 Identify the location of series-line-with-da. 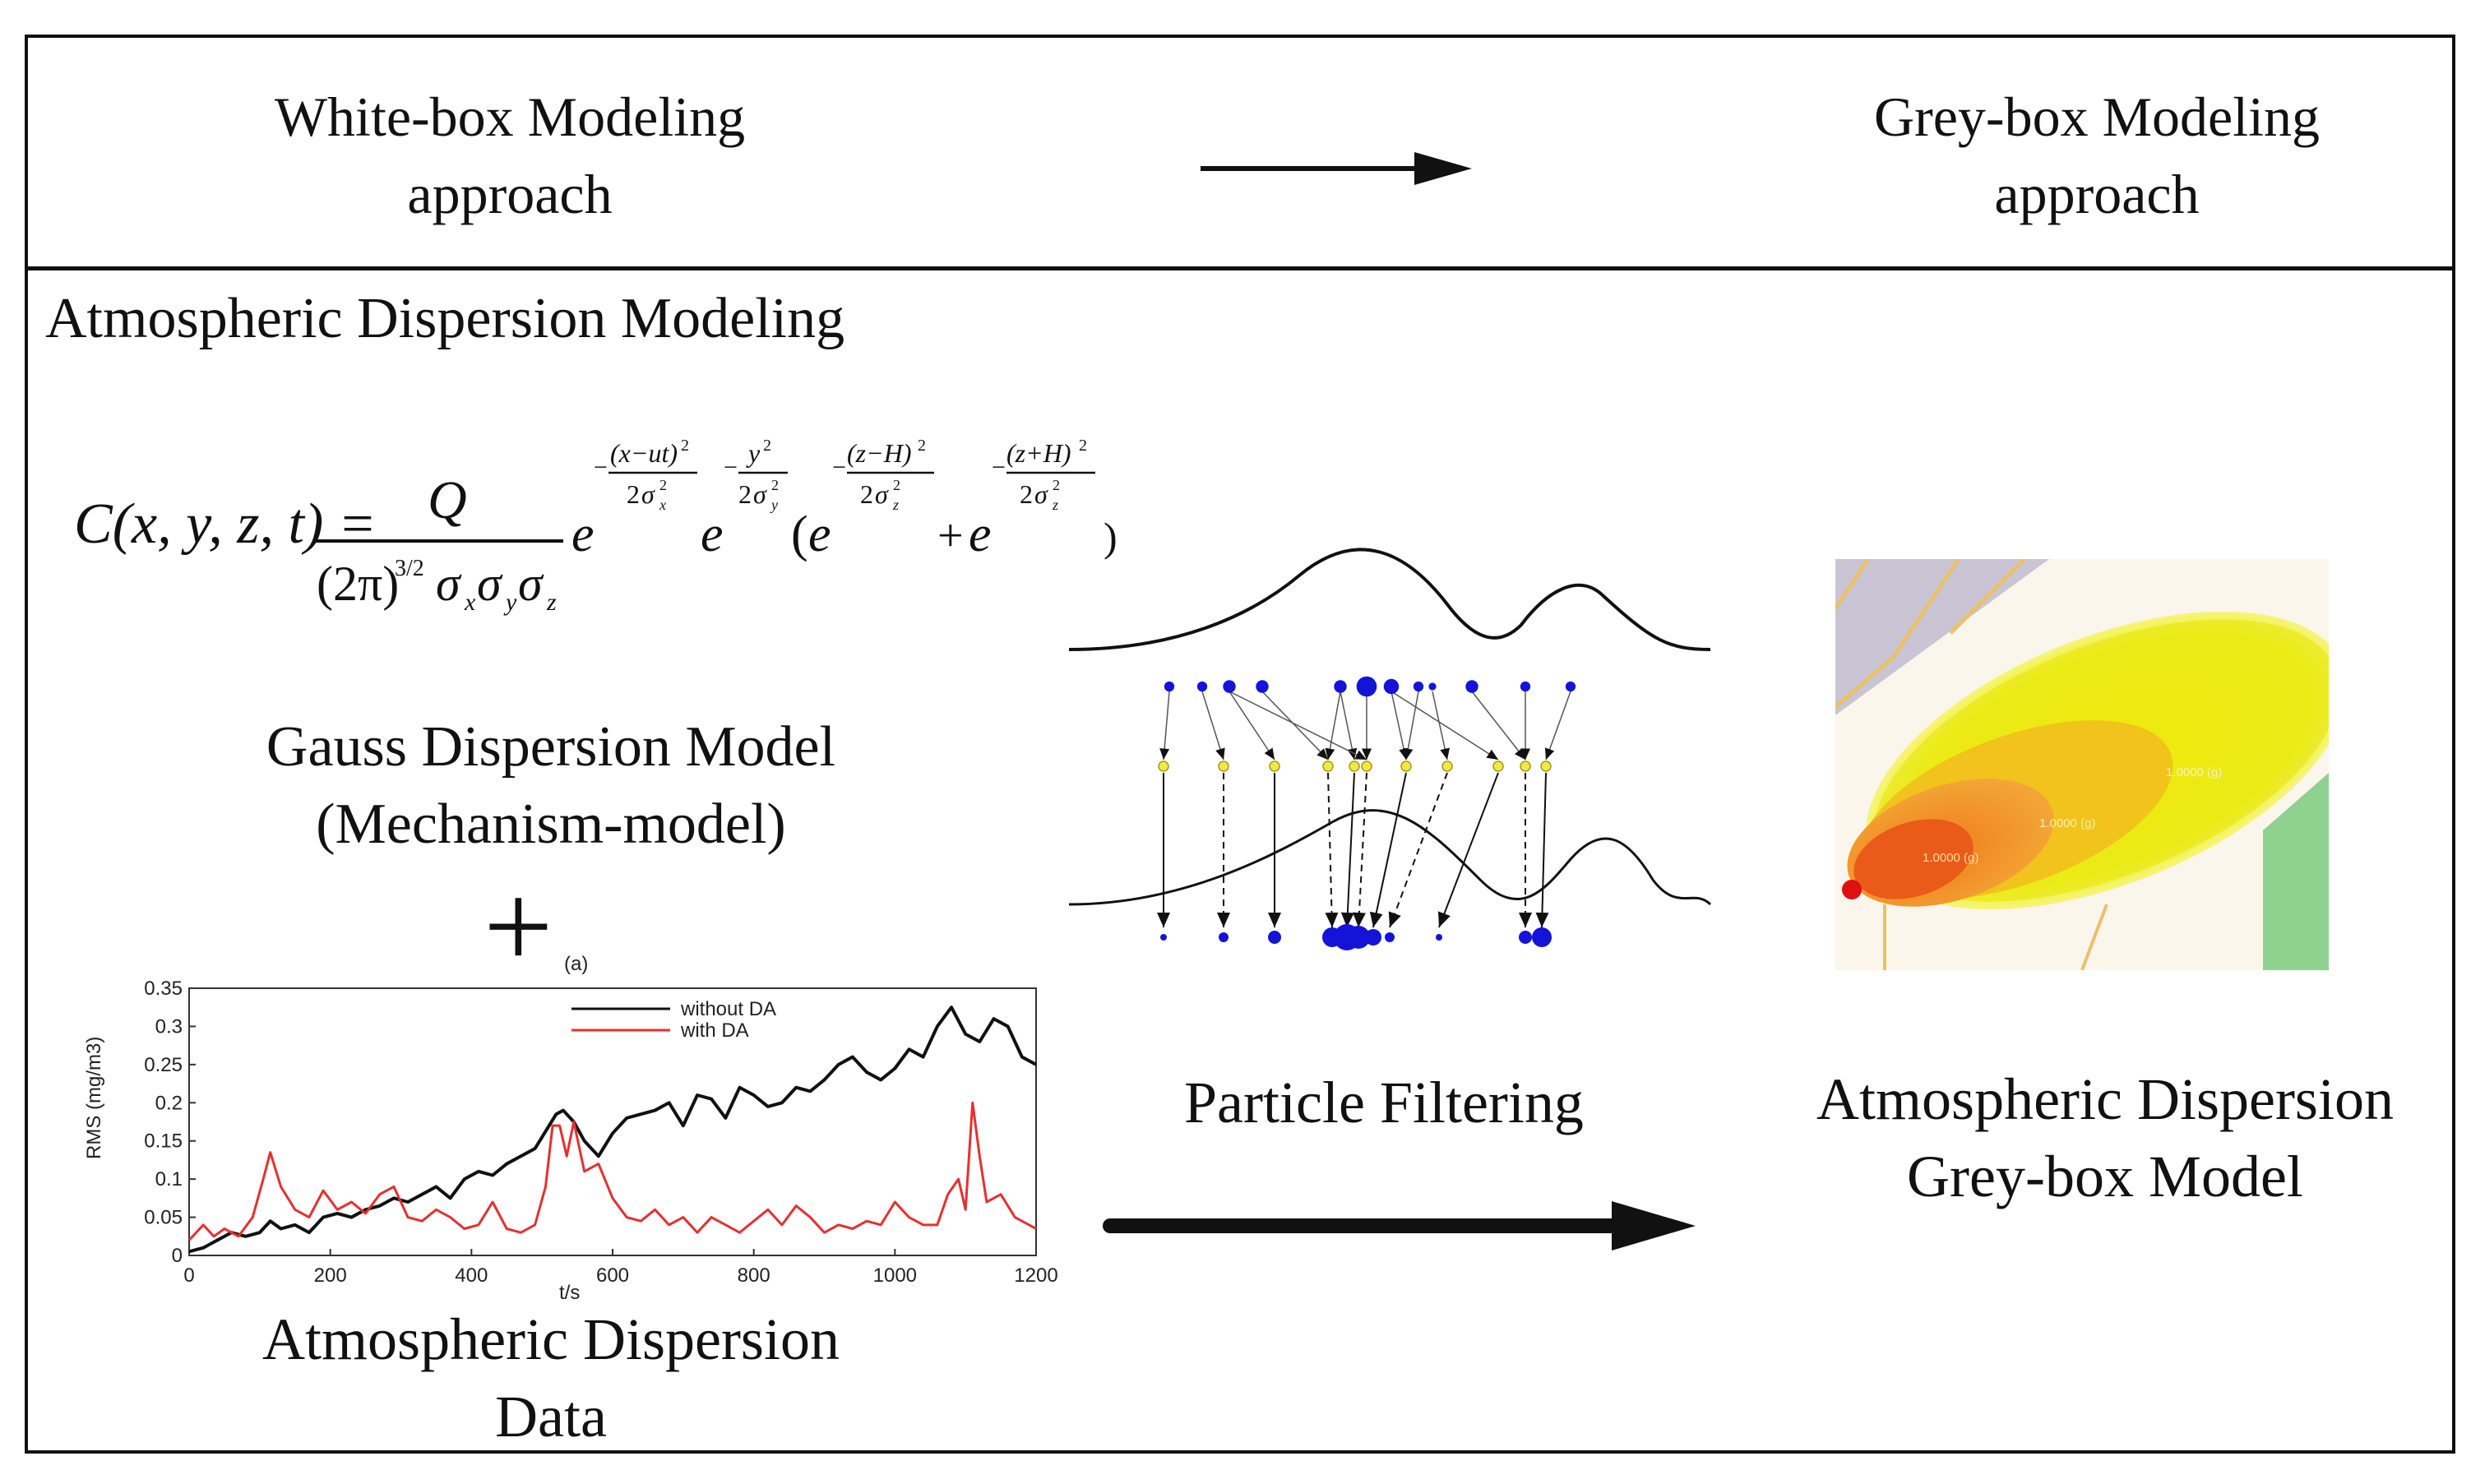
(612, 1171).